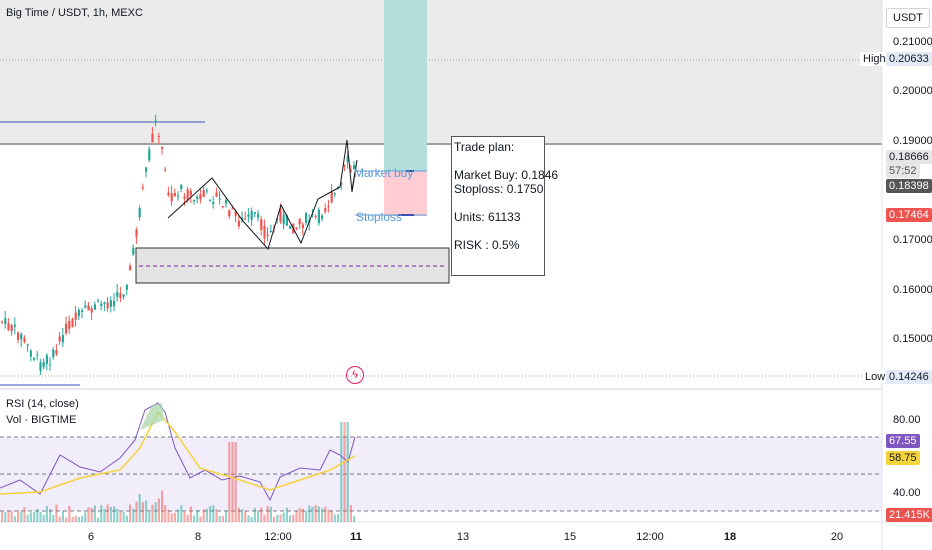  I want to click on loss-zone, so click(405, 193).